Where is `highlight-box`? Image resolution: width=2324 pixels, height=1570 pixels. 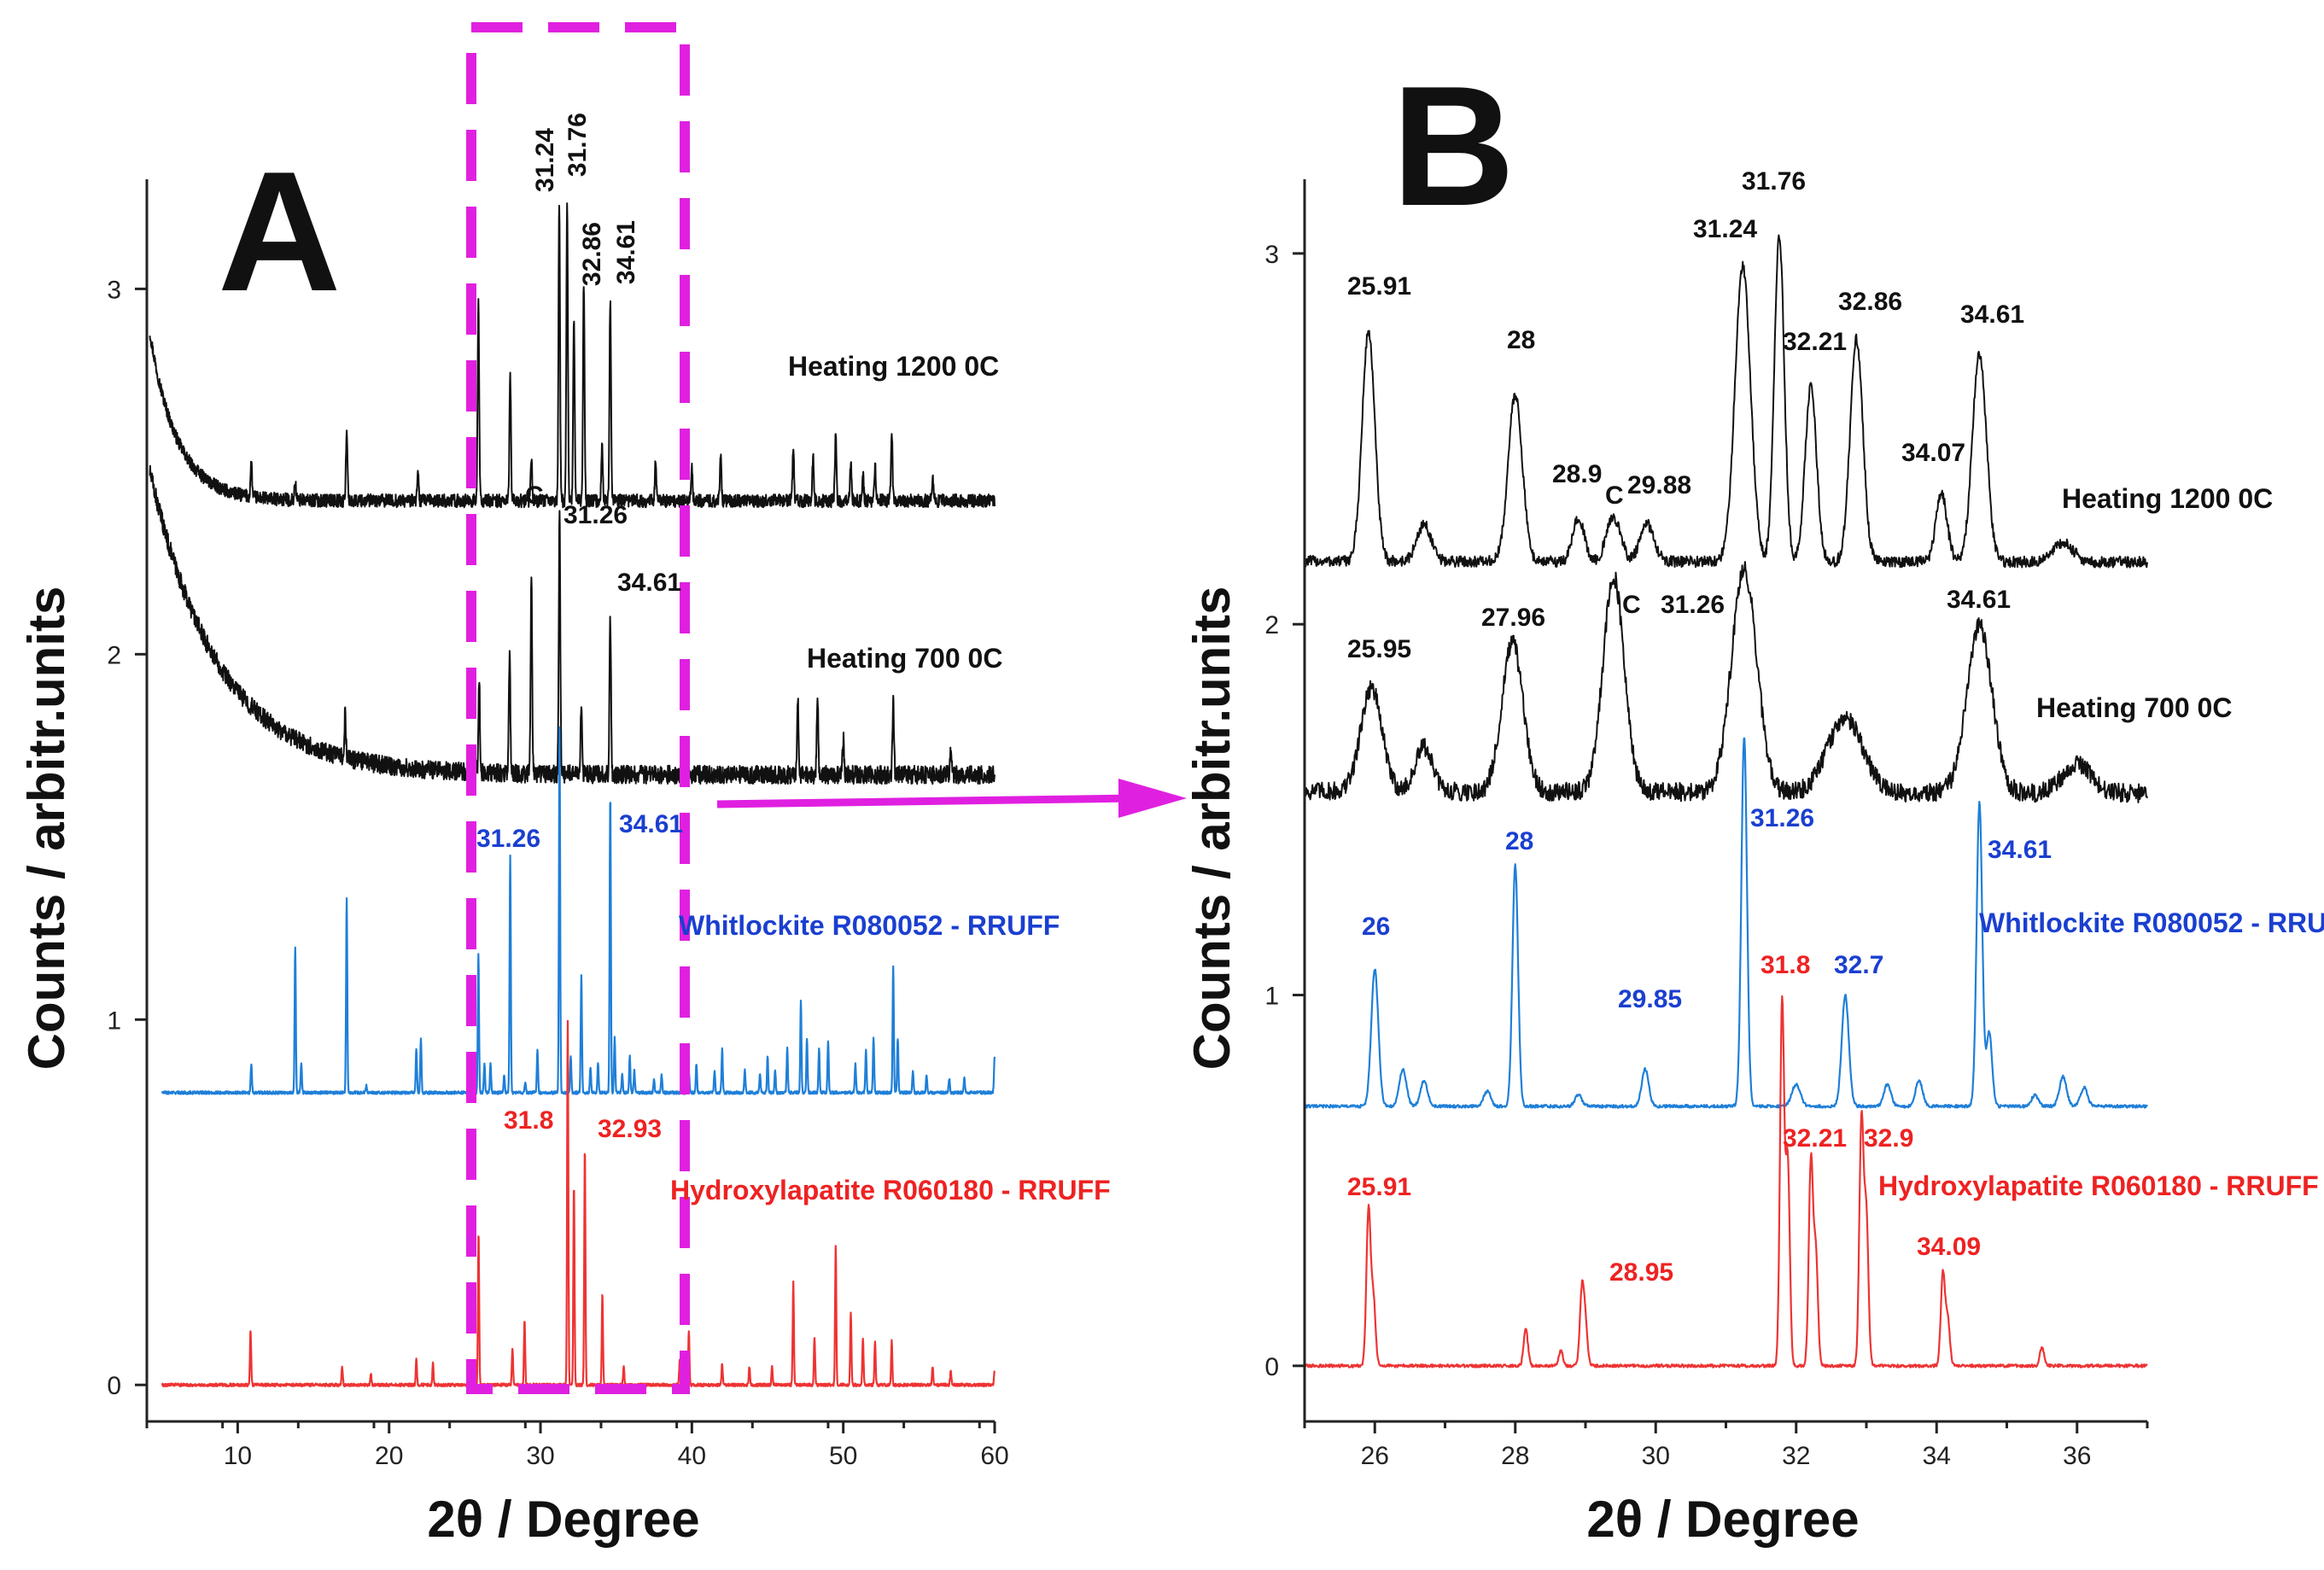
highlight-box is located at coordinates (578, 708).